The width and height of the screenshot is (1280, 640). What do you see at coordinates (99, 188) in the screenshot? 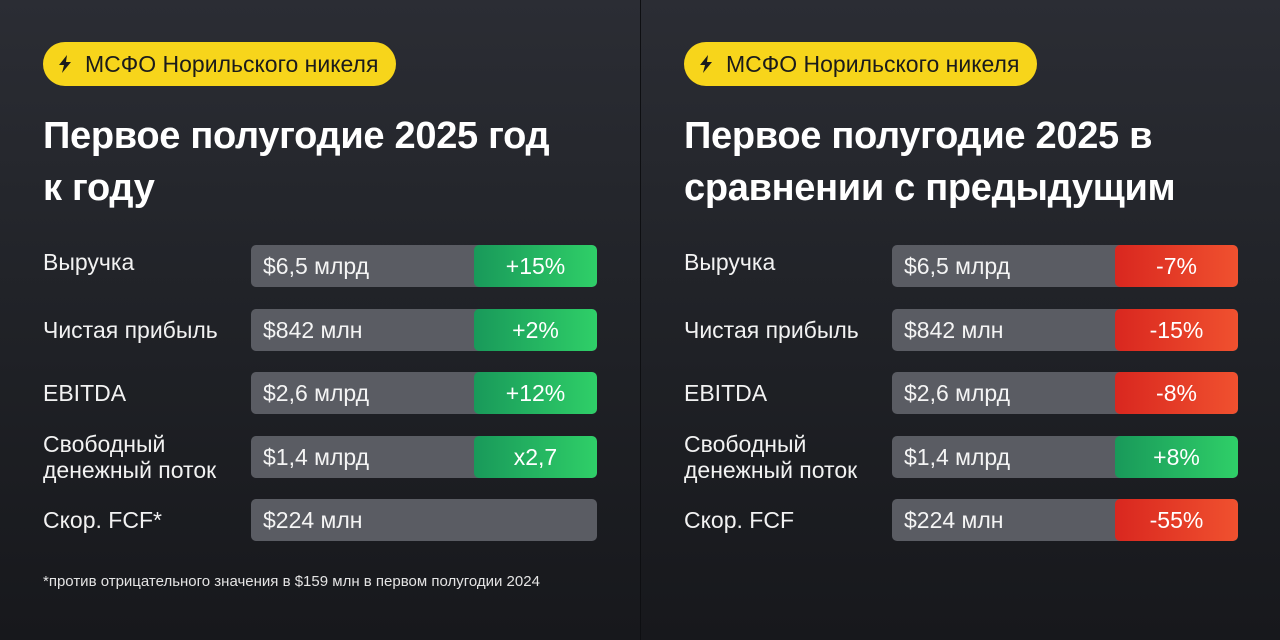
I see `title-line-2: к году` at bounding box center [99, 188].